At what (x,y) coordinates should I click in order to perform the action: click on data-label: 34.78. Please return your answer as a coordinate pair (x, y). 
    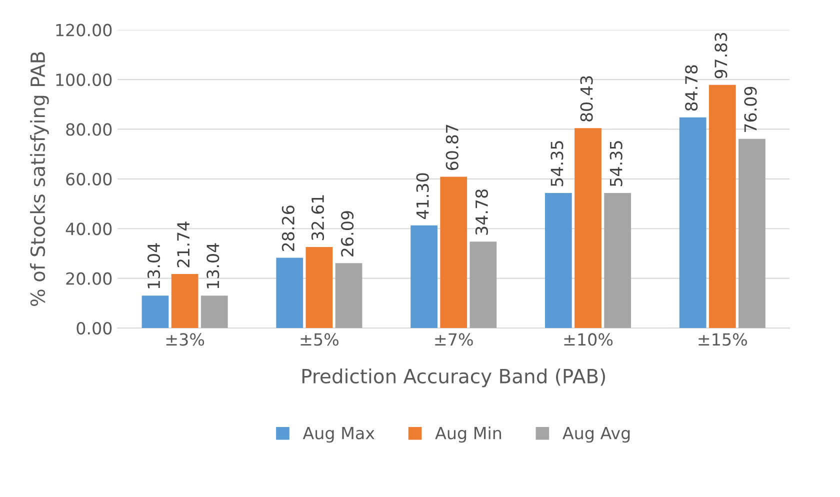
    Looking at the image, I should click on (481, 212).